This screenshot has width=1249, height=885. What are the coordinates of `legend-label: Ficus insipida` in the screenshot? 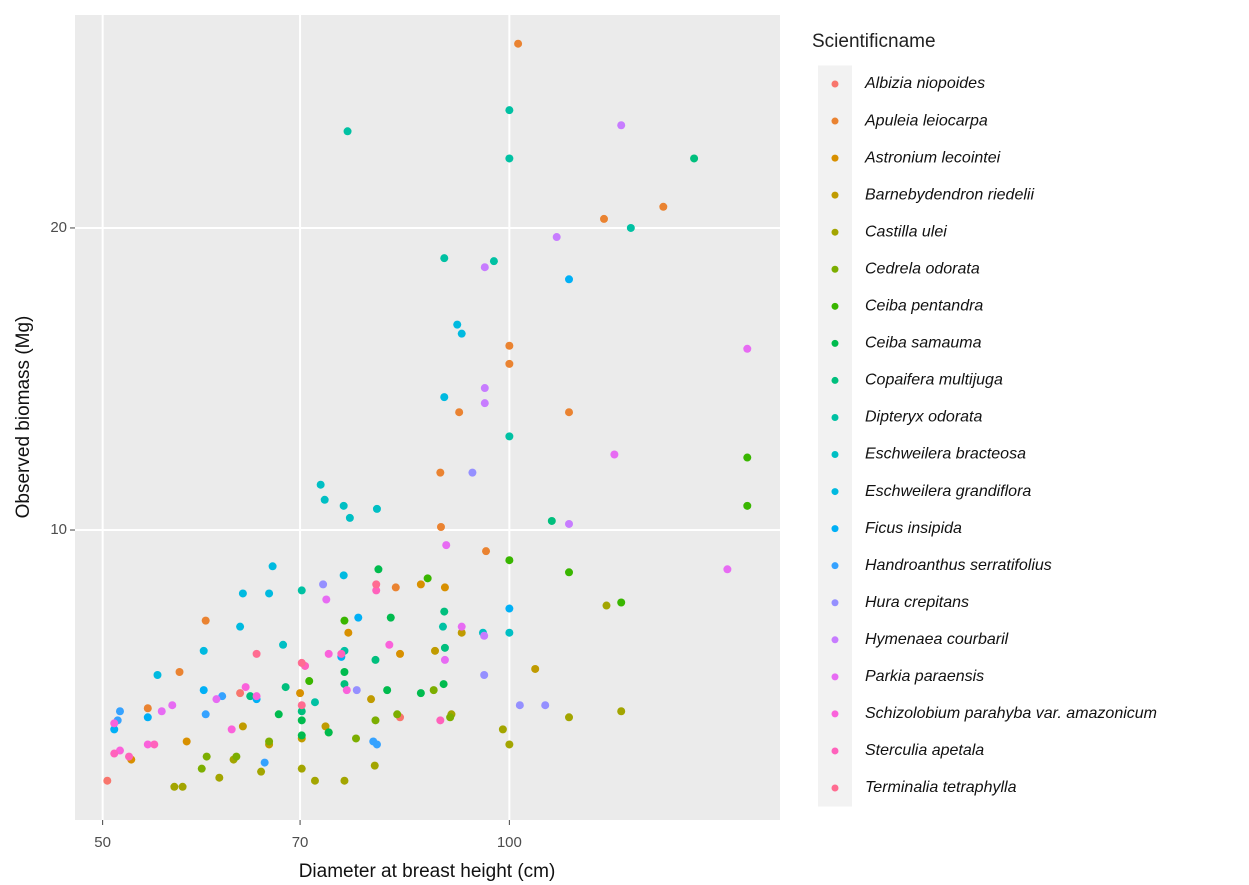 It's located at (913, 528).